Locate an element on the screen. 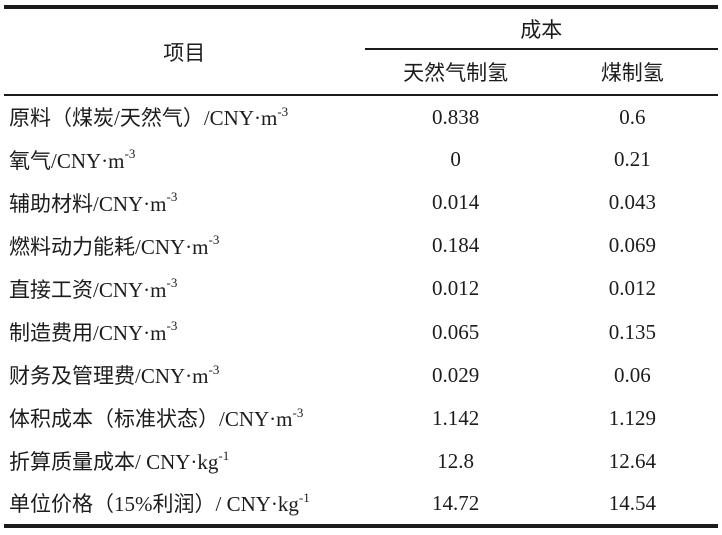 The width and height of the screenshot is (722, 535). table-row: 制造费用/CNY·m-3 0.065 0.135 is located at coordinates (361, 331).